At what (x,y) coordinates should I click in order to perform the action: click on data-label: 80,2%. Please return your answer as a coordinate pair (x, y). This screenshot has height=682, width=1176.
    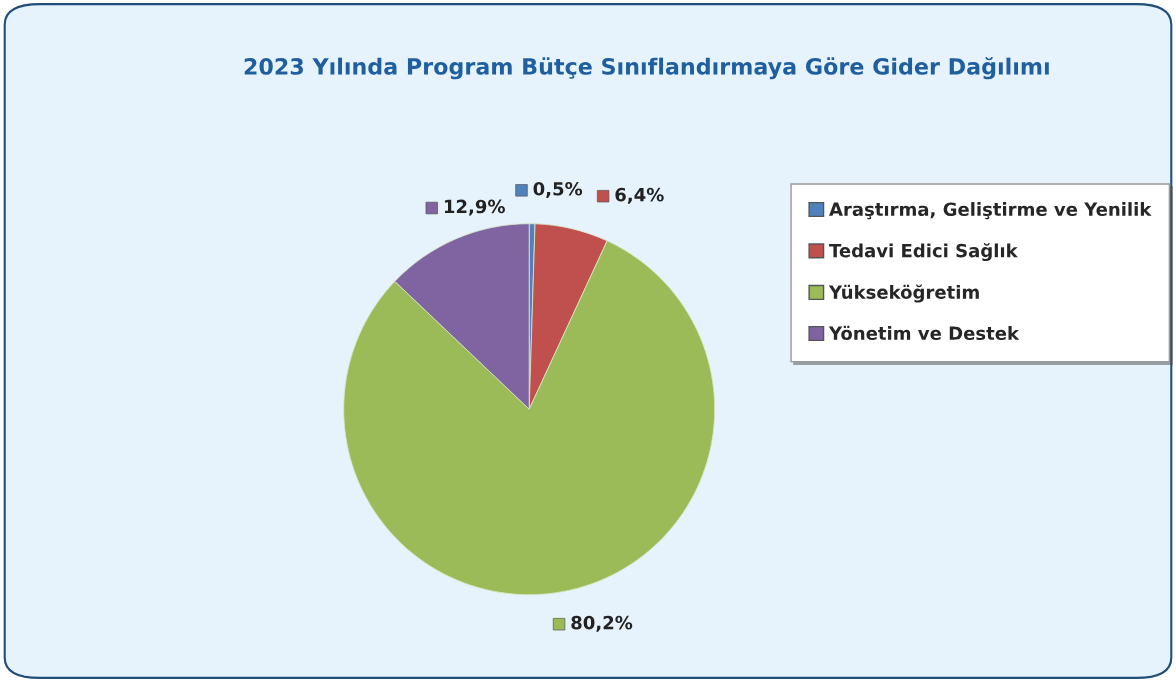
    Looking at the image, I should click on (602, 623).